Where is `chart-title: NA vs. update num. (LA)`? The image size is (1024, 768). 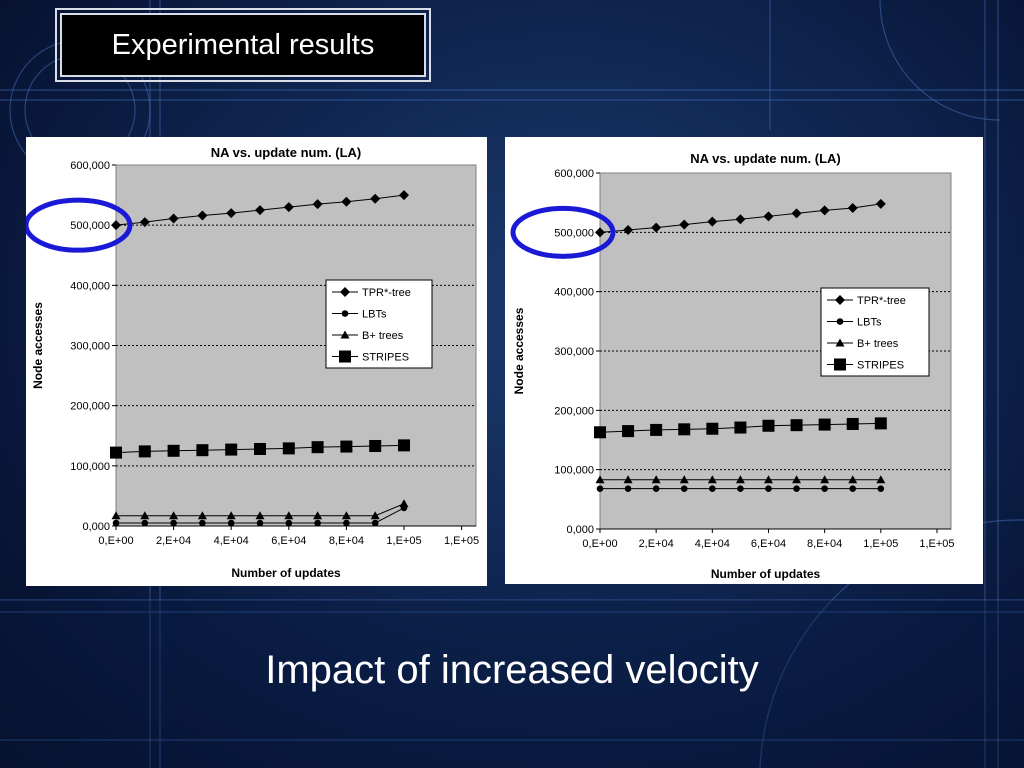 chart-title: NA vs. update num. (LA) is located at coordinates (765, 158).